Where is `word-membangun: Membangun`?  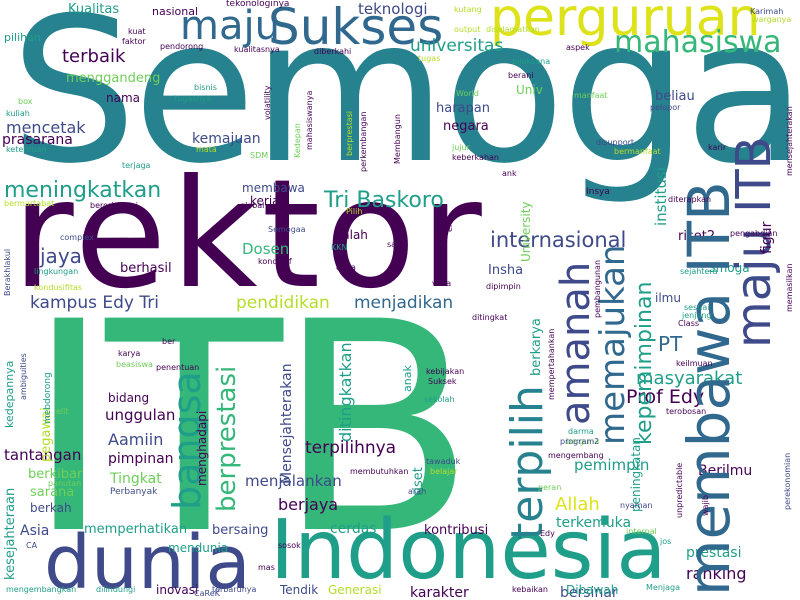
word-membangun: Membangun is located at coordinates (397, 139).